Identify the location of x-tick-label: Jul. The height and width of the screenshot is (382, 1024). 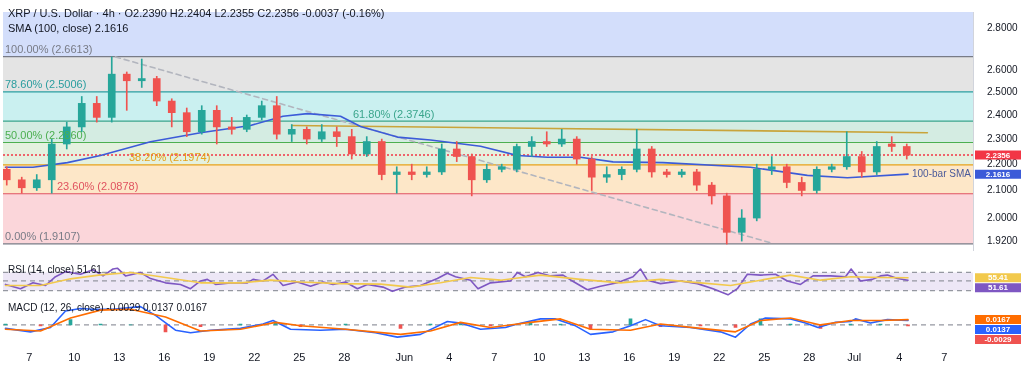
(854, 357).